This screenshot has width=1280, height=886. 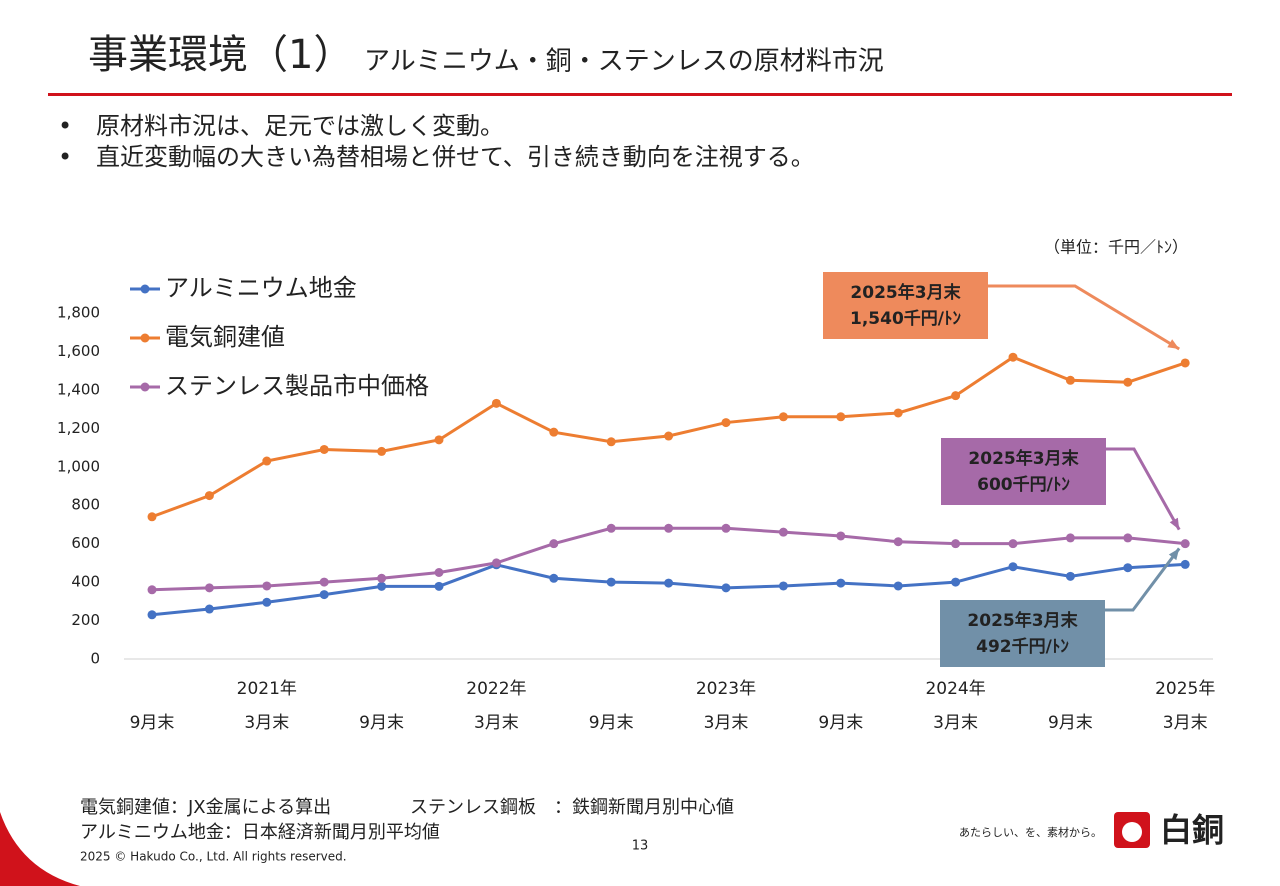 I want to click on logo-icon, so click(x=1132, y=832).